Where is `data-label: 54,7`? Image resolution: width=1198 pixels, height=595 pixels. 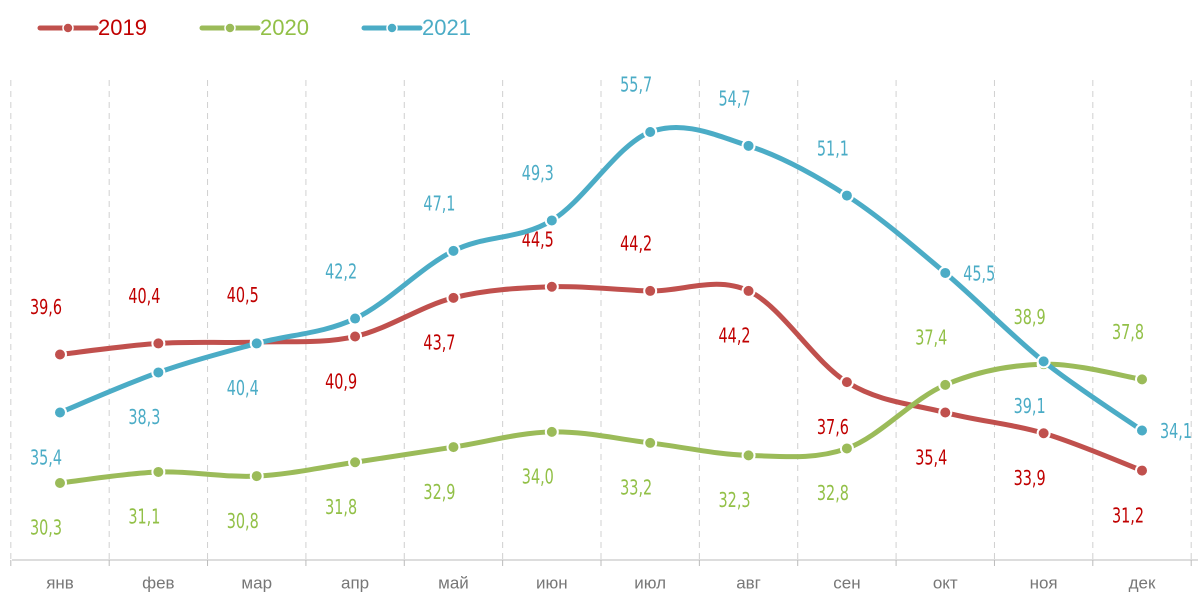
data-label: 54,7 is located at coordinates (735, 99).